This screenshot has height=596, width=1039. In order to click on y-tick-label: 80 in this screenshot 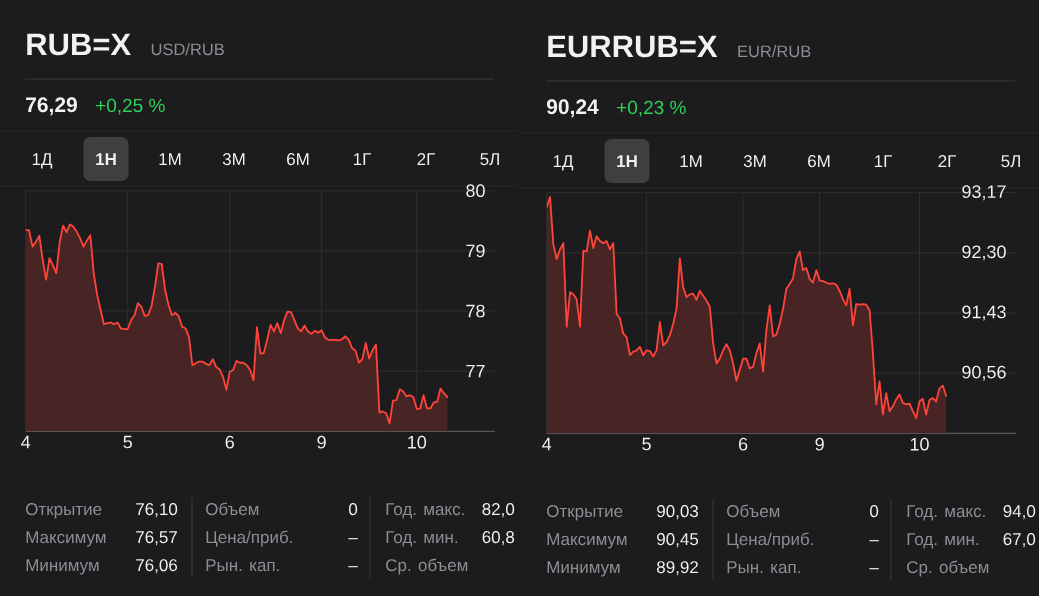, I will do `click(475, 191)`.